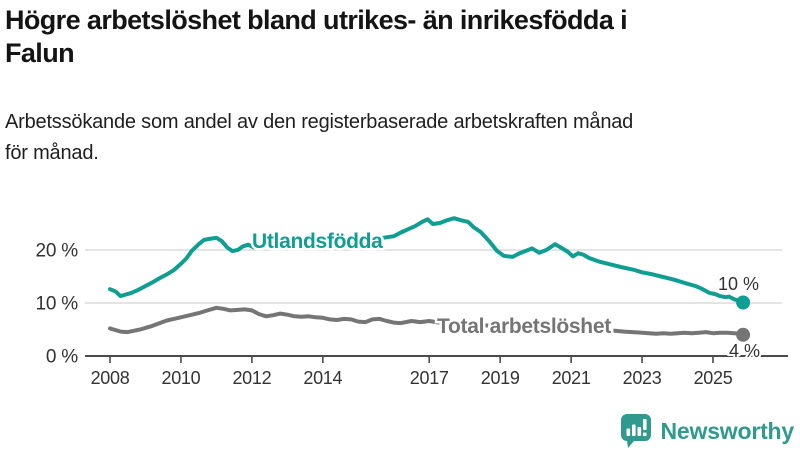  Describe the element at coordinates (181, 378) in the screenshot. I see `x-axis-tick-label: 2010` at that location.